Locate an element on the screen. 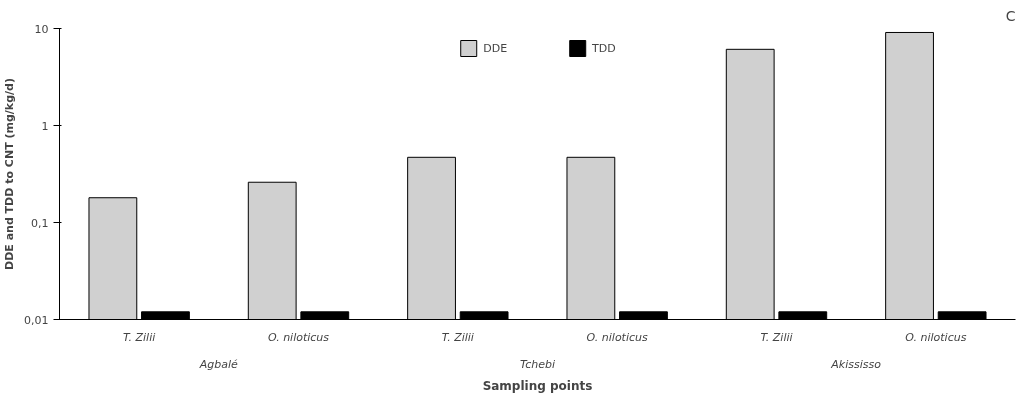 The width and height of the screenshot is (1032, 403). y-tick-label: 1 is located at coordinates (45, 126).